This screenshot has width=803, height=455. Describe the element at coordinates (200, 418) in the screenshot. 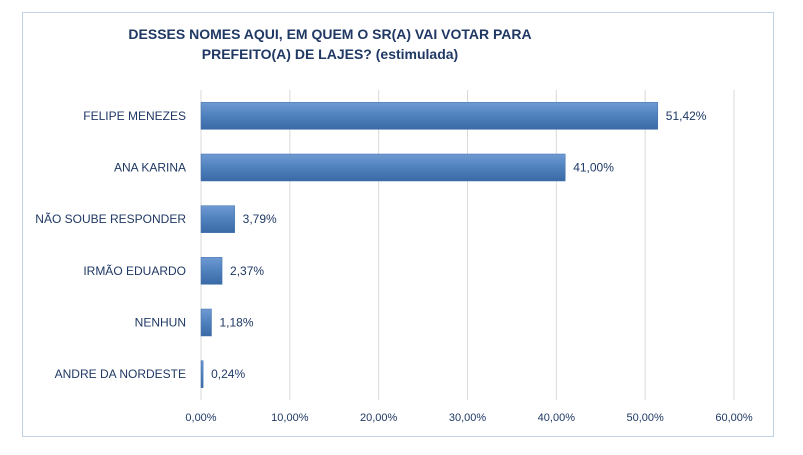

I see `x-tick-label: 0,00%` at that location.